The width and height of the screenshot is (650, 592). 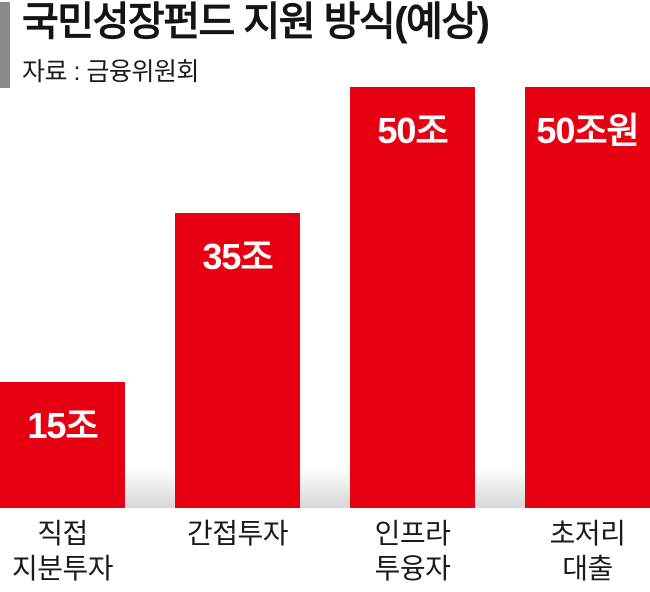 I want to click on bar-초저리 대출: 50조원, so click(x=587, y=297).